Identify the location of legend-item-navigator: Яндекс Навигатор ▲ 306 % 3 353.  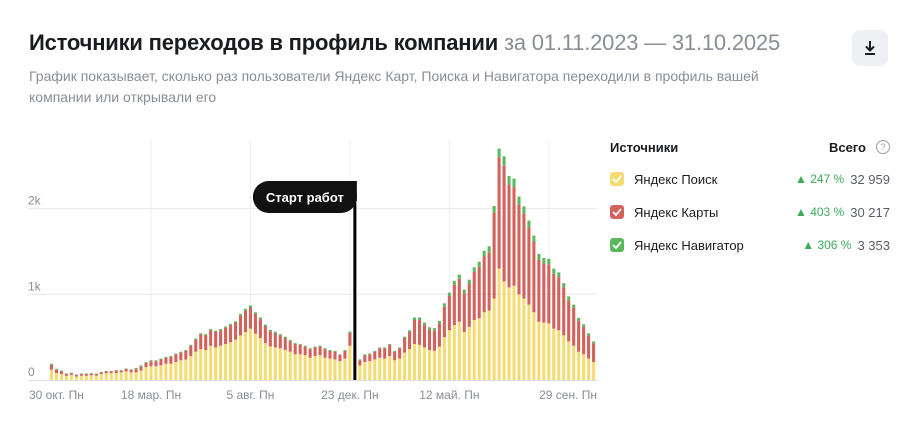
(750, 245).